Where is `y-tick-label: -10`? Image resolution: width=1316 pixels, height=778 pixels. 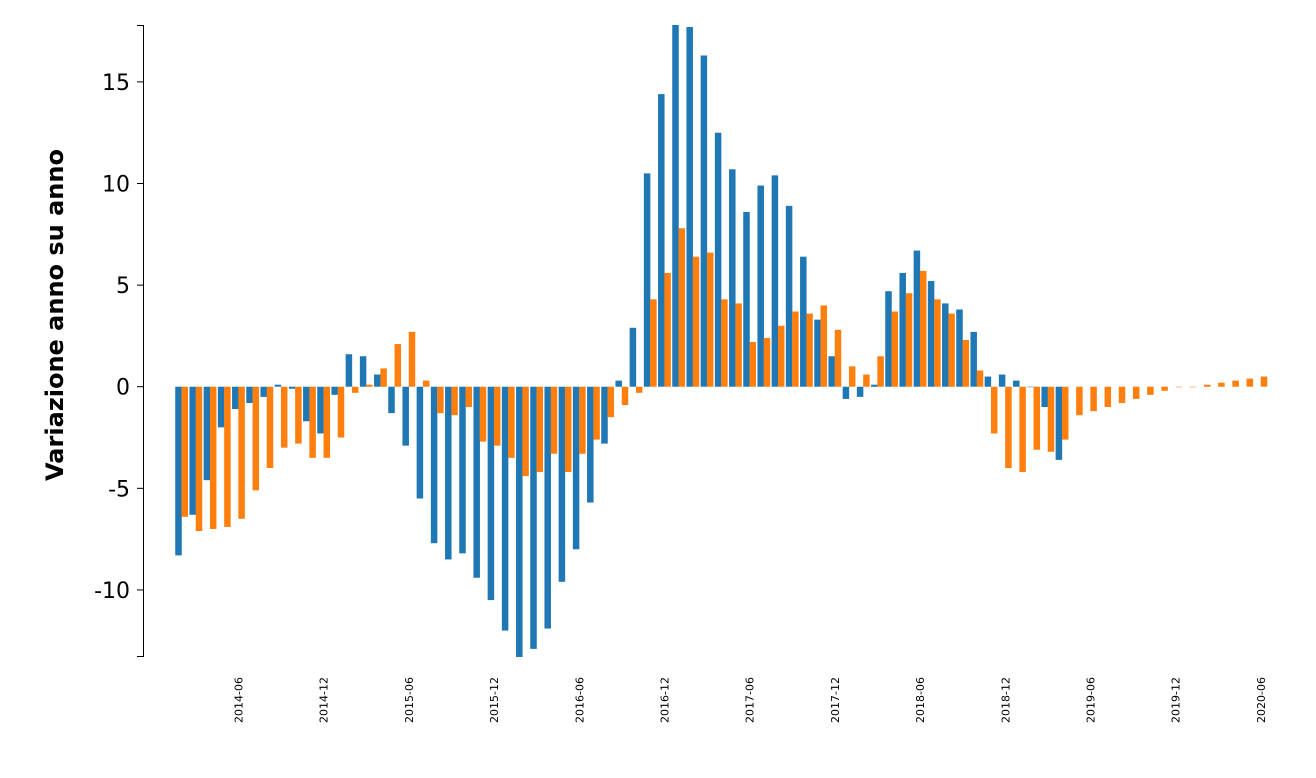
y-tick-label: -10 is located at coordinates (112, 591).